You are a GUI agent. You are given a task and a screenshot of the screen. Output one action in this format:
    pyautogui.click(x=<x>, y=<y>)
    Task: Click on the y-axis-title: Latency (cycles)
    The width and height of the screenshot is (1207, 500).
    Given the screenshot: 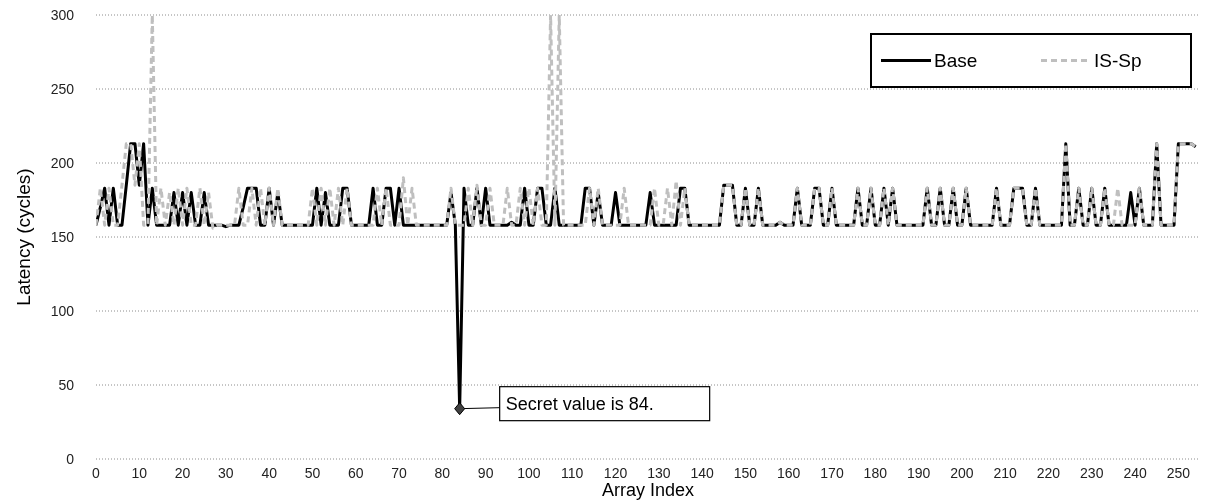 What is the action you would take?
    pyautogui.click(x=23, y=237)
    